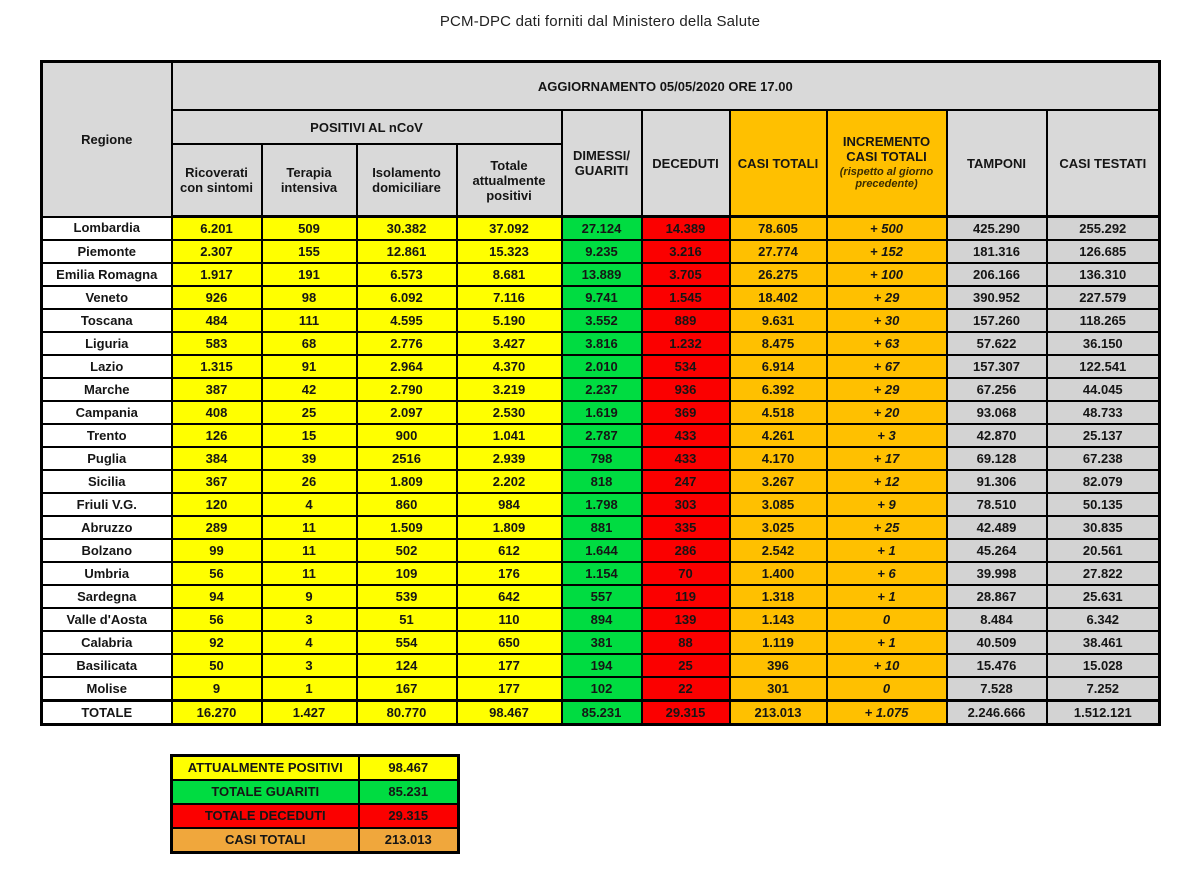 This screenshot has height=878, width=1200. What do you see at coordinates (685, 504) in the screenshot?
I see `cell-deceduti: 303` at bounding box center [685, 504].